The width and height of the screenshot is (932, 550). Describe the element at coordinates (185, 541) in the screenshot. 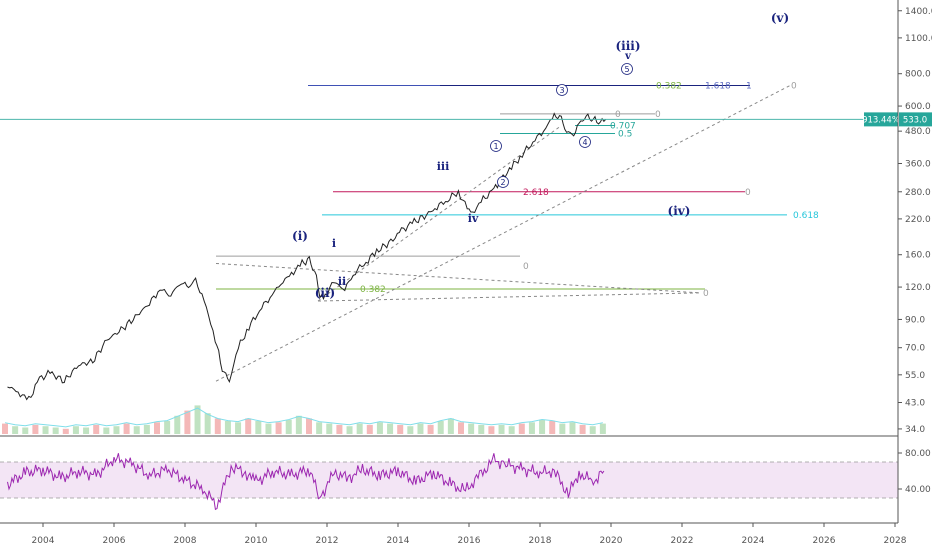

I see `x-tick-label: 2008` at that location.